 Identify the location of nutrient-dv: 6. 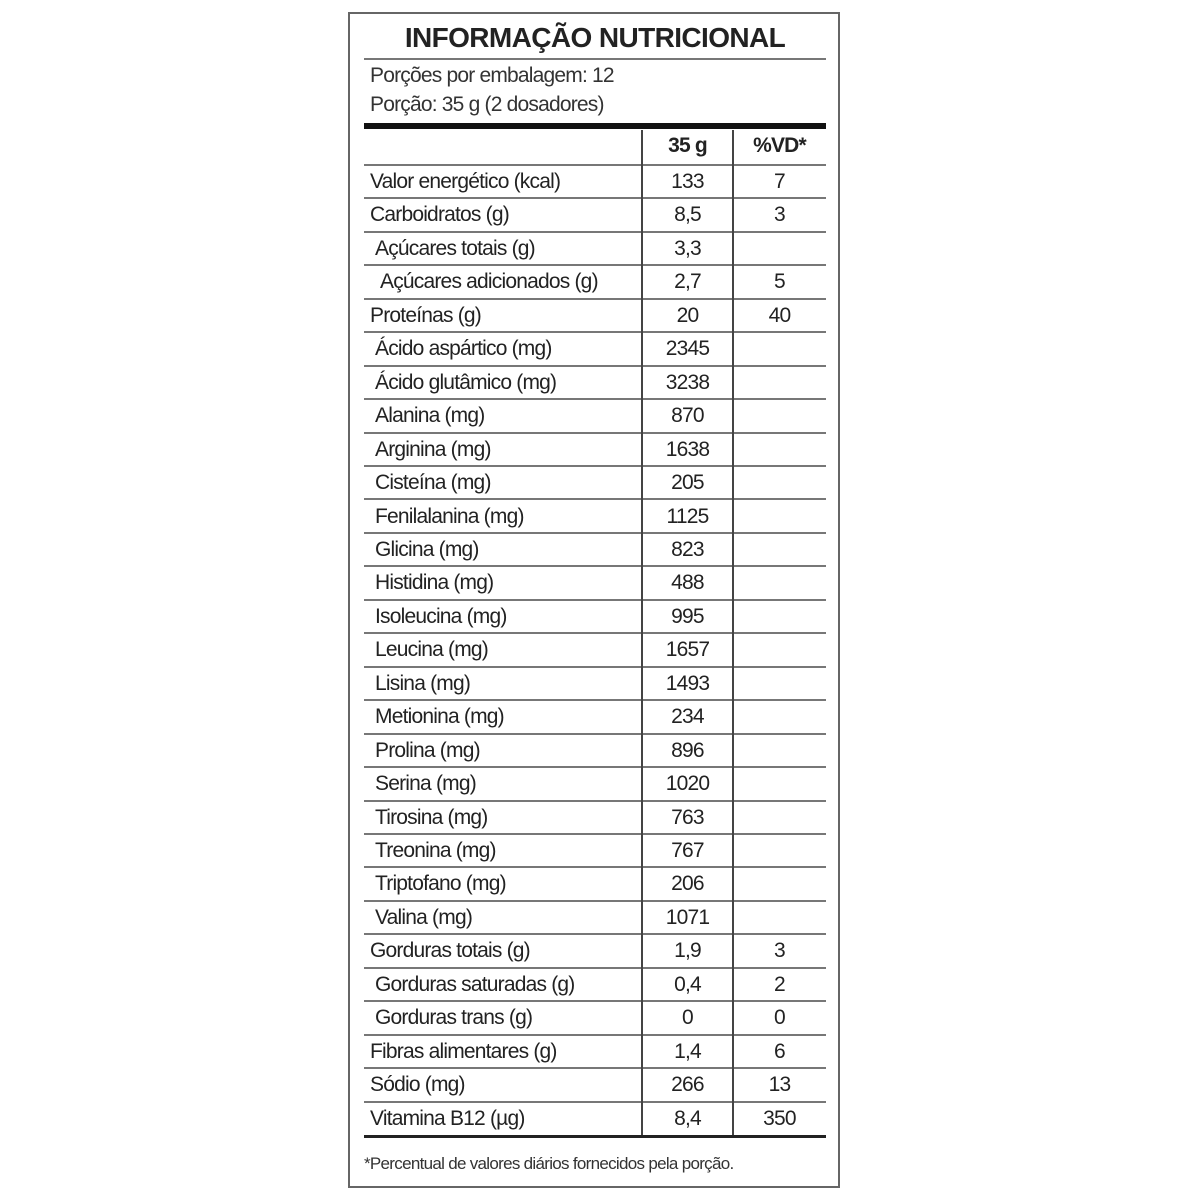
(780, 1051).